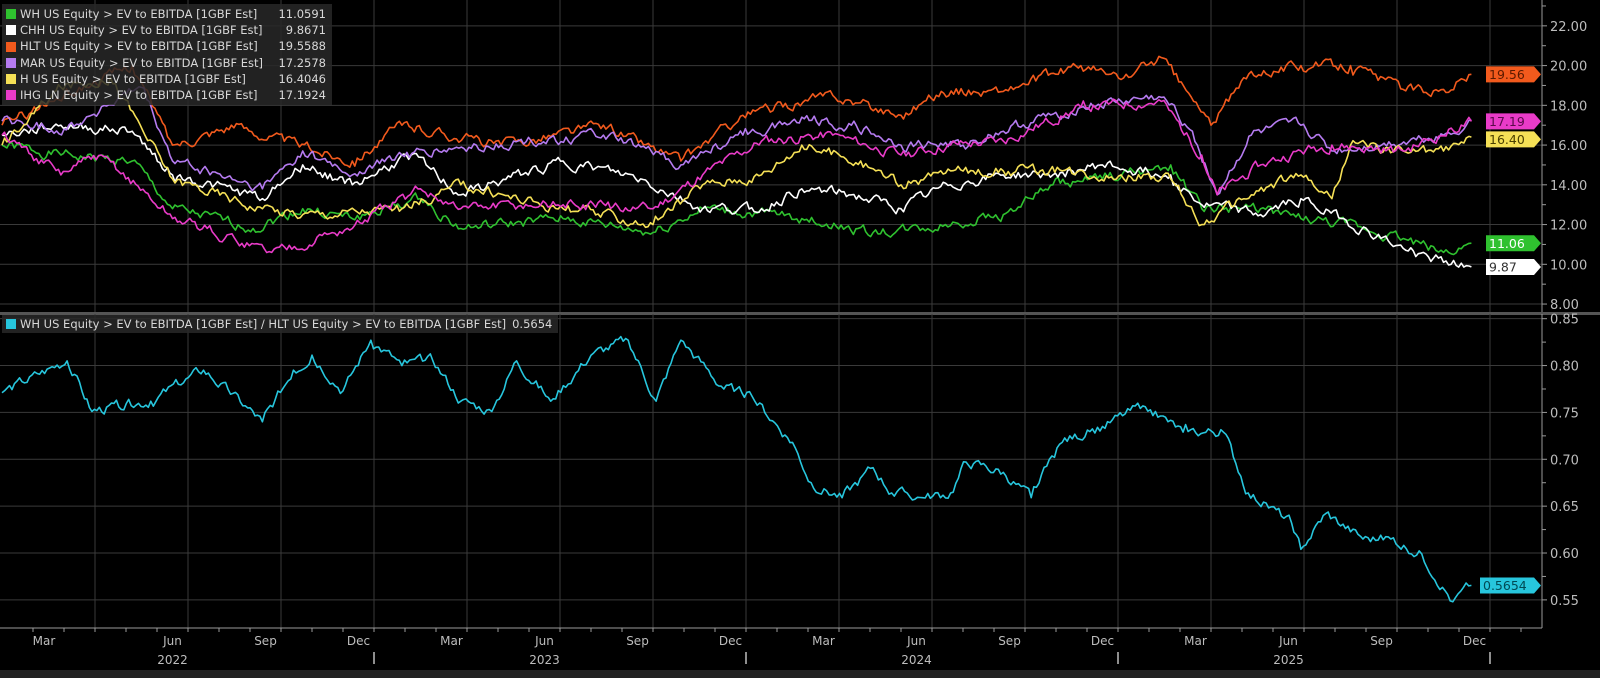 The image size is (1600, 678). What do you see at coordinates (1505, 585) in the screenshot?
I see `tag-label: 0.5654` at bounding box center [1505, 585].